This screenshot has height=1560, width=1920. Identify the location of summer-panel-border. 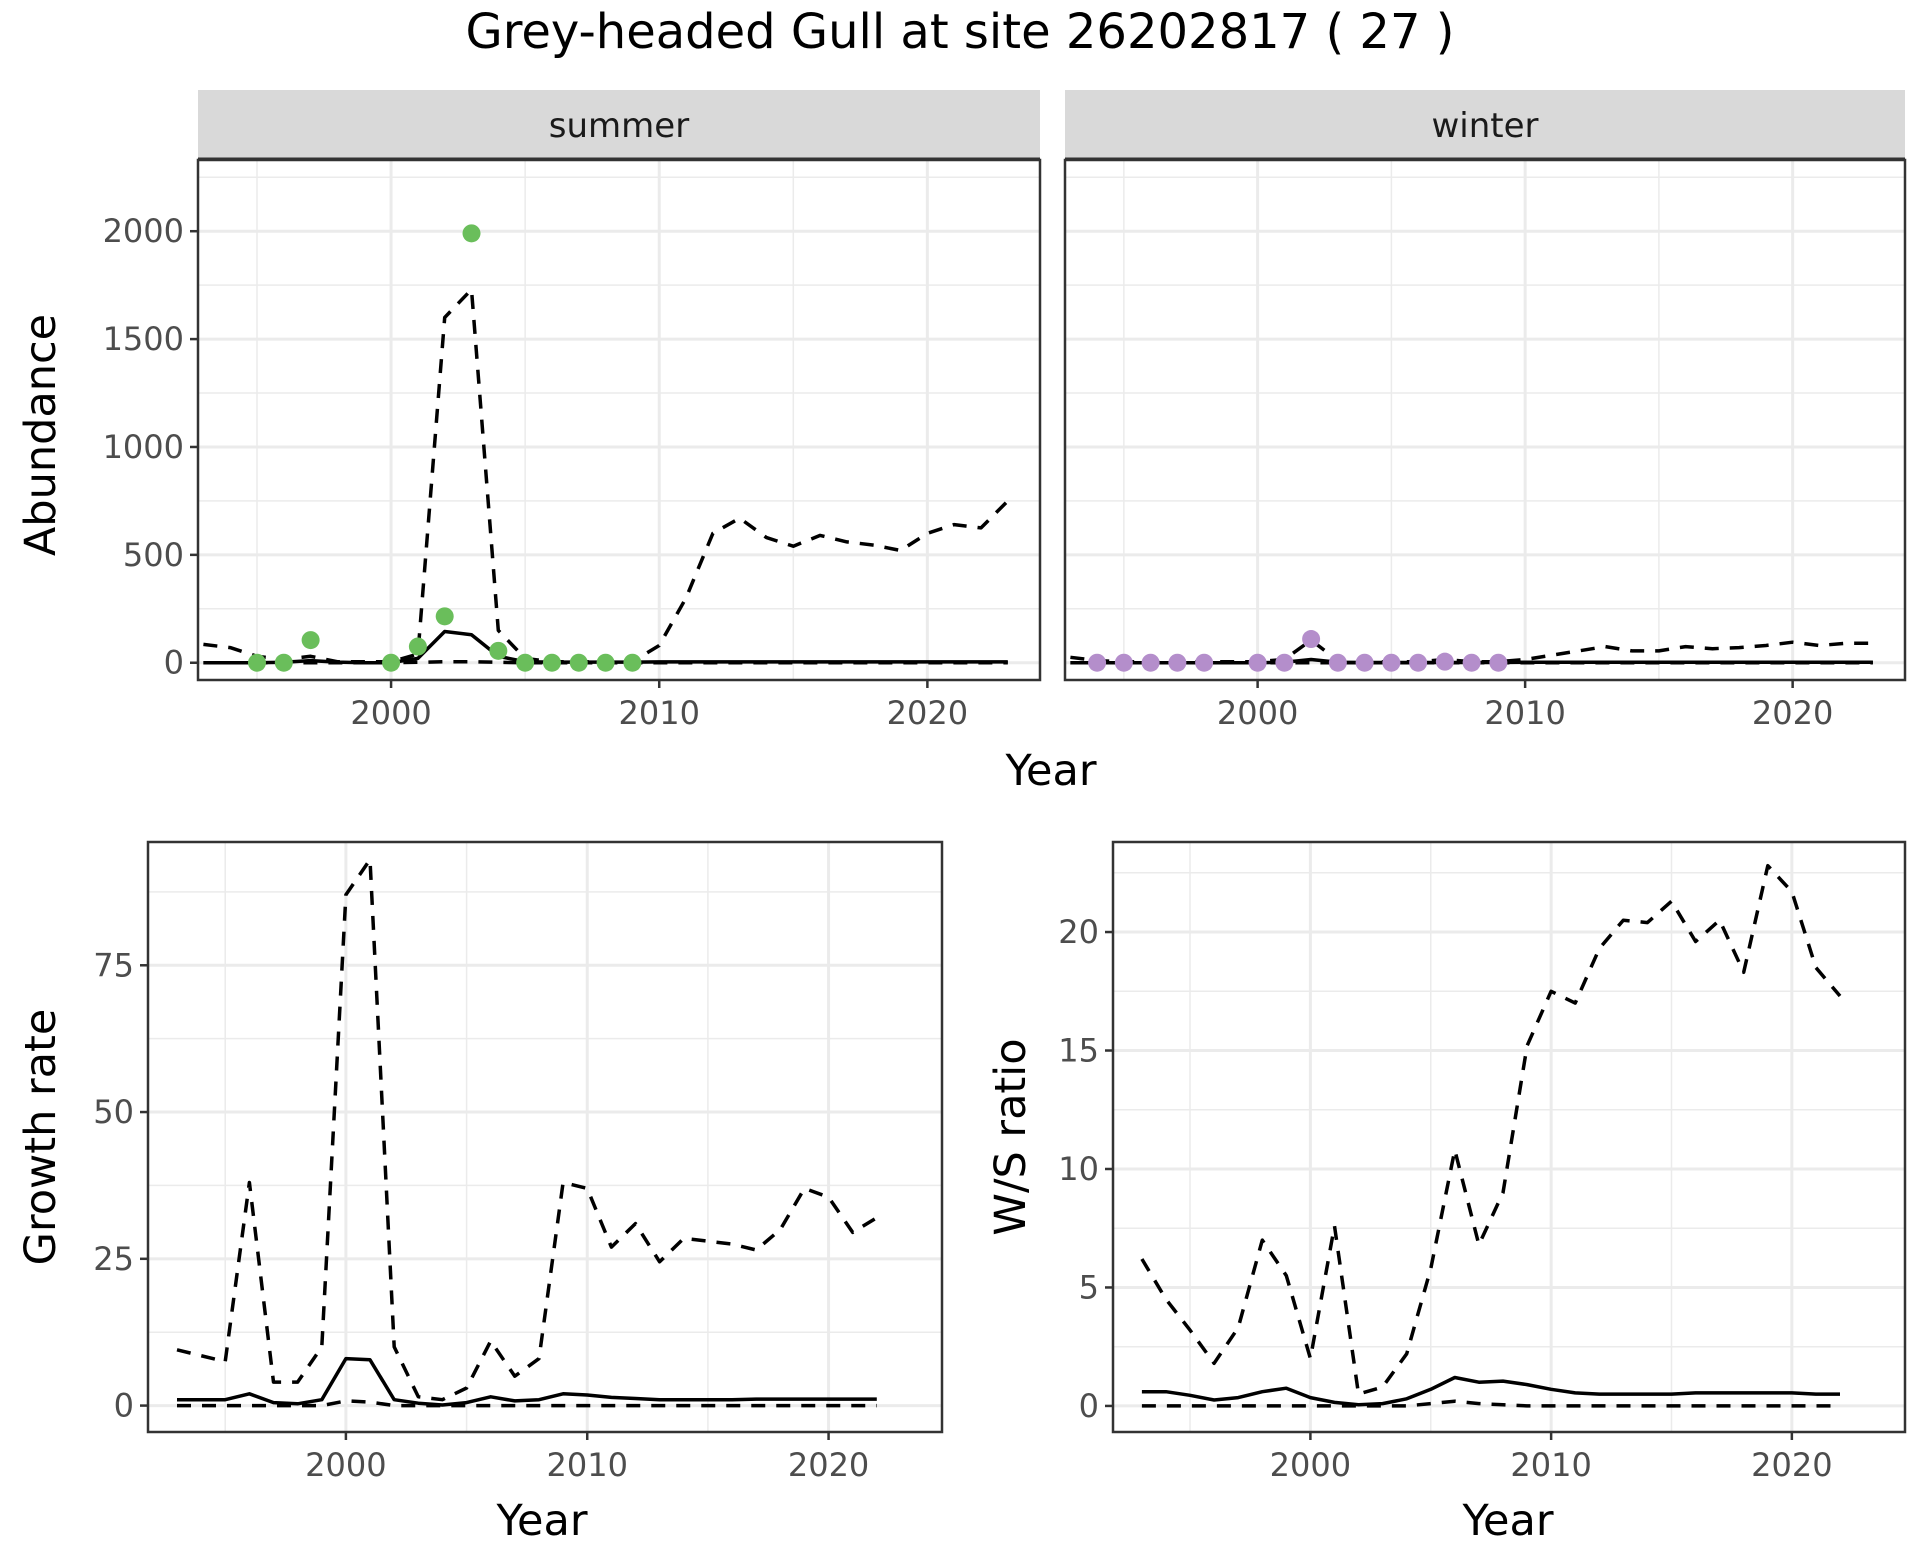
(619, 420).